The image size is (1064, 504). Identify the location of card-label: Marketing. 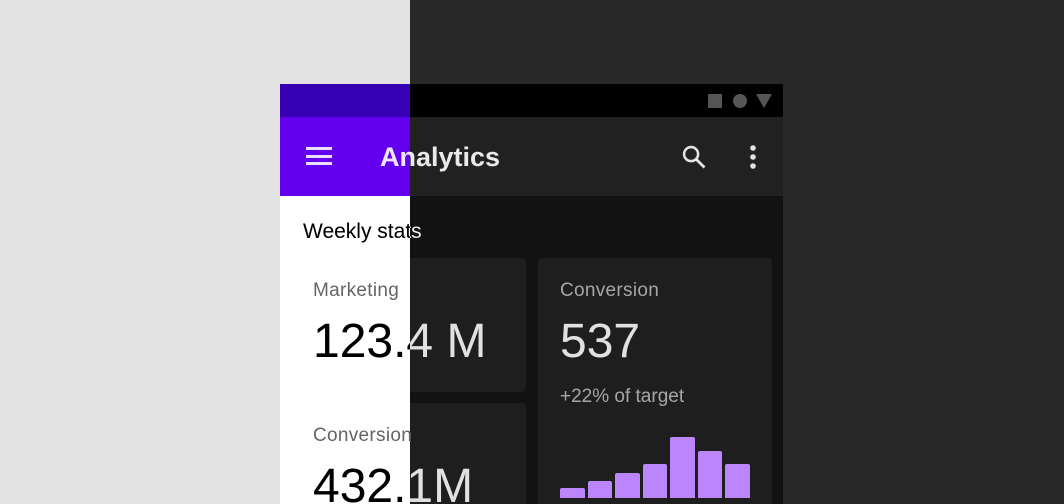
(356, 290).